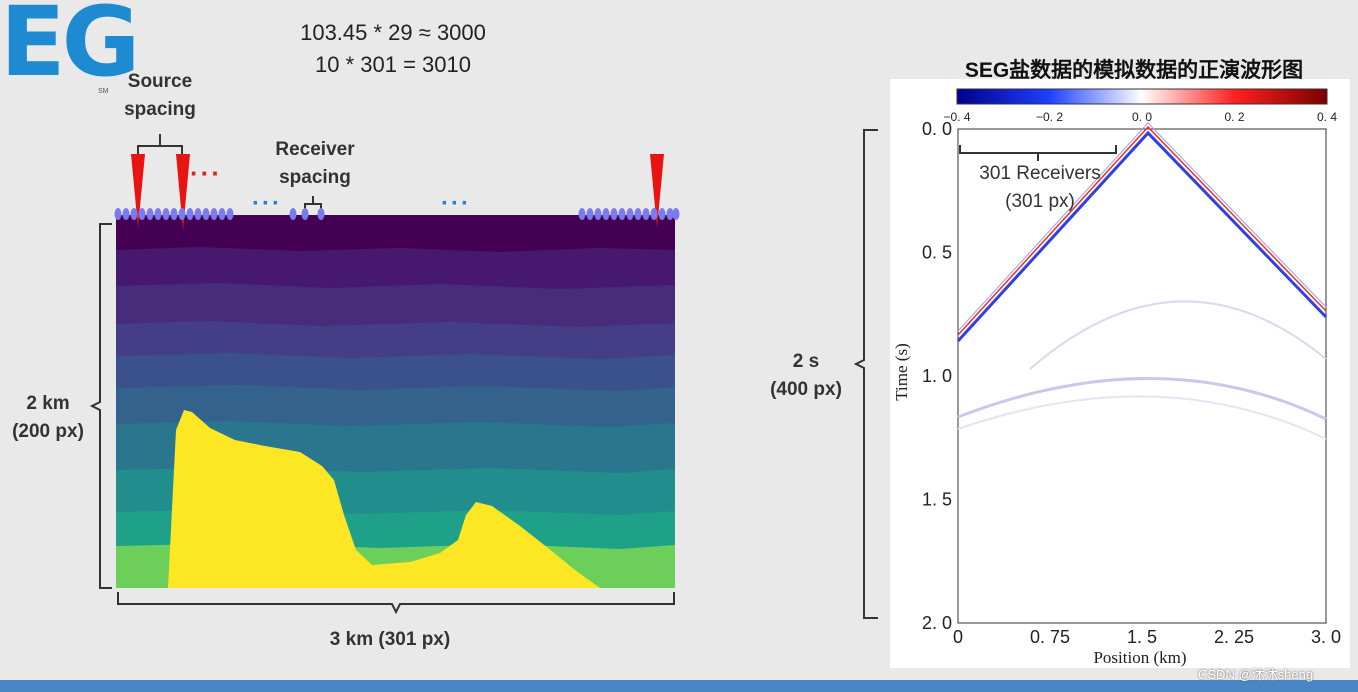  Describe the element at coordinates (393, 32) in the screenshot. I see `formula-line-1: 103.45 * 29 ≈ 3000` at that location.